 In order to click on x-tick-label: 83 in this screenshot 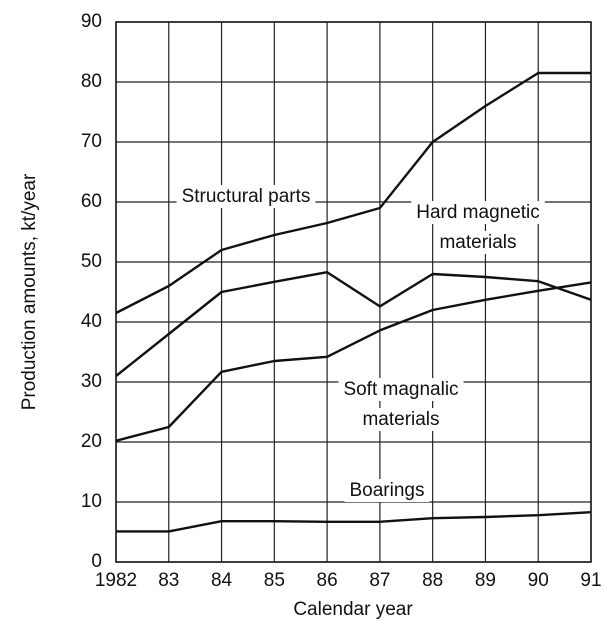, I will do `click(168, 580)`.